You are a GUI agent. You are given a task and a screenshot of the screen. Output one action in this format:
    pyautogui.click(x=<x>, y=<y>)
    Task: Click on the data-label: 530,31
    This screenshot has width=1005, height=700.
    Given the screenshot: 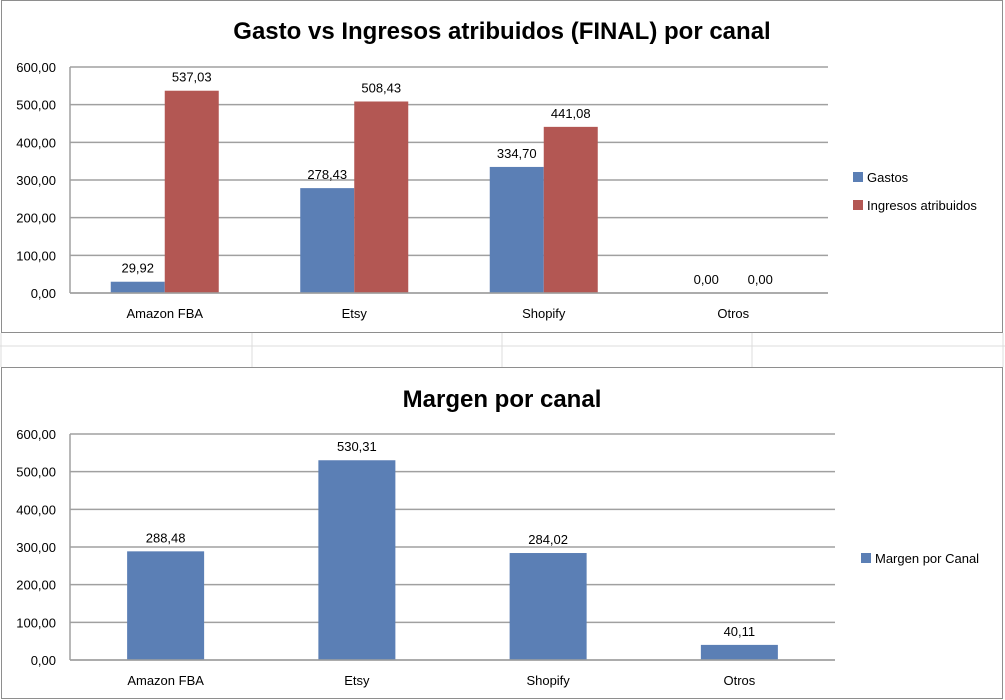 What is the action you would take?
    pyautogui.click(x=357, y=446)
    